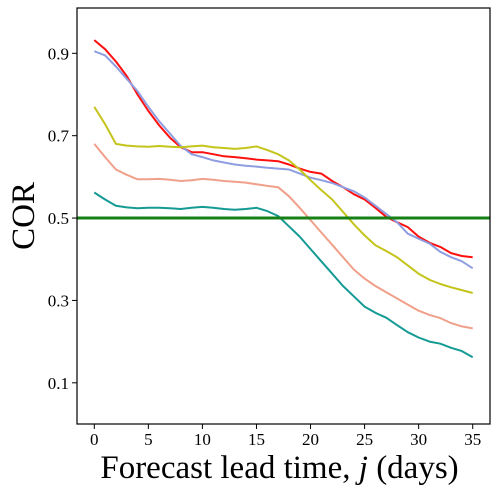  I want to click on x-tick-label: 15, so click(256, 439).